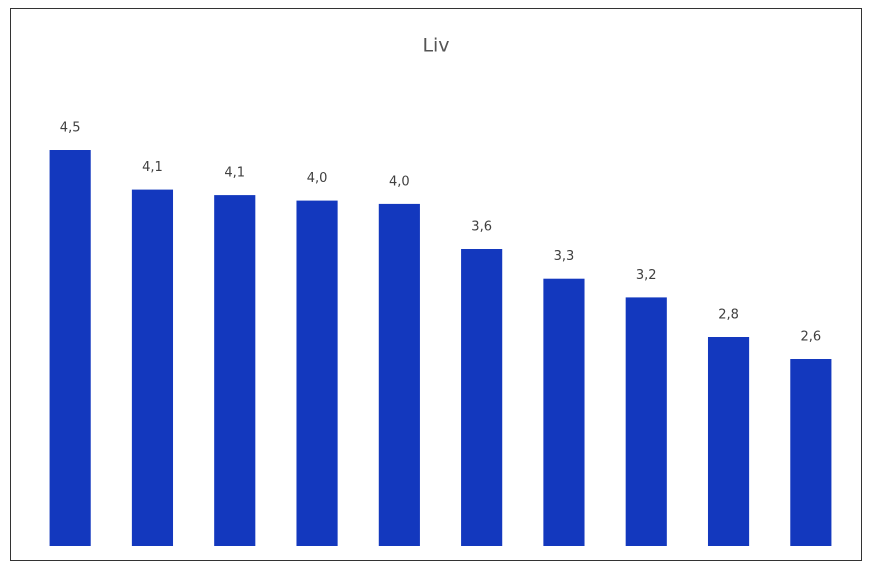 The image size is (872, 569). Describe the element at coordinates (481, 227) in the screenshot. I see `data-label: 3,6` at that location.